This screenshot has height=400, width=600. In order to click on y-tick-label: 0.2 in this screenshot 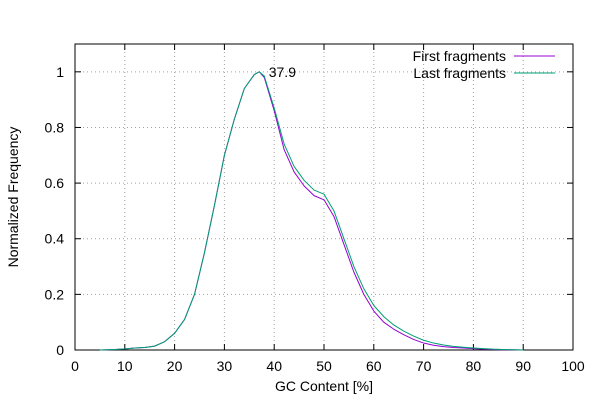, I will do `click(55, 294)`.